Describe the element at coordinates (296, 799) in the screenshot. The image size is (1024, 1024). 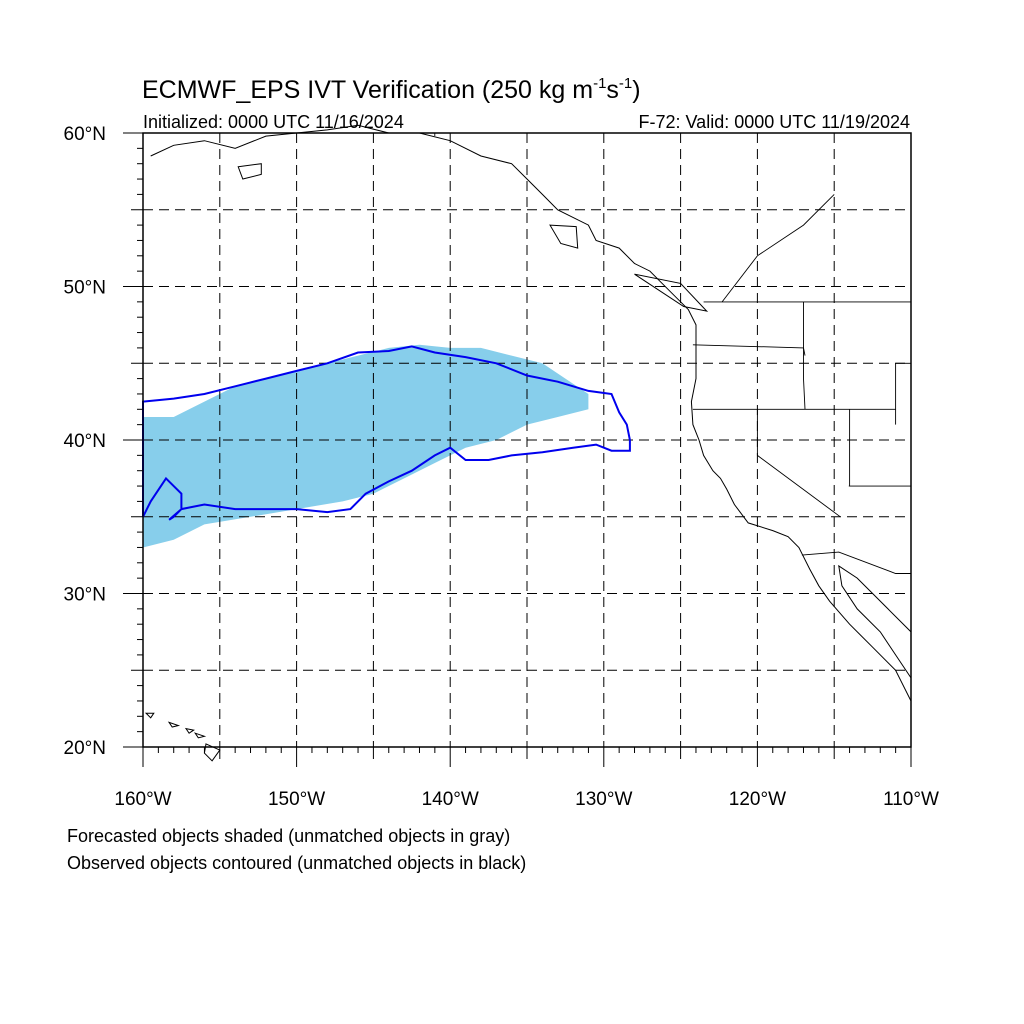
I see `lon-label: 150°W` at that location.